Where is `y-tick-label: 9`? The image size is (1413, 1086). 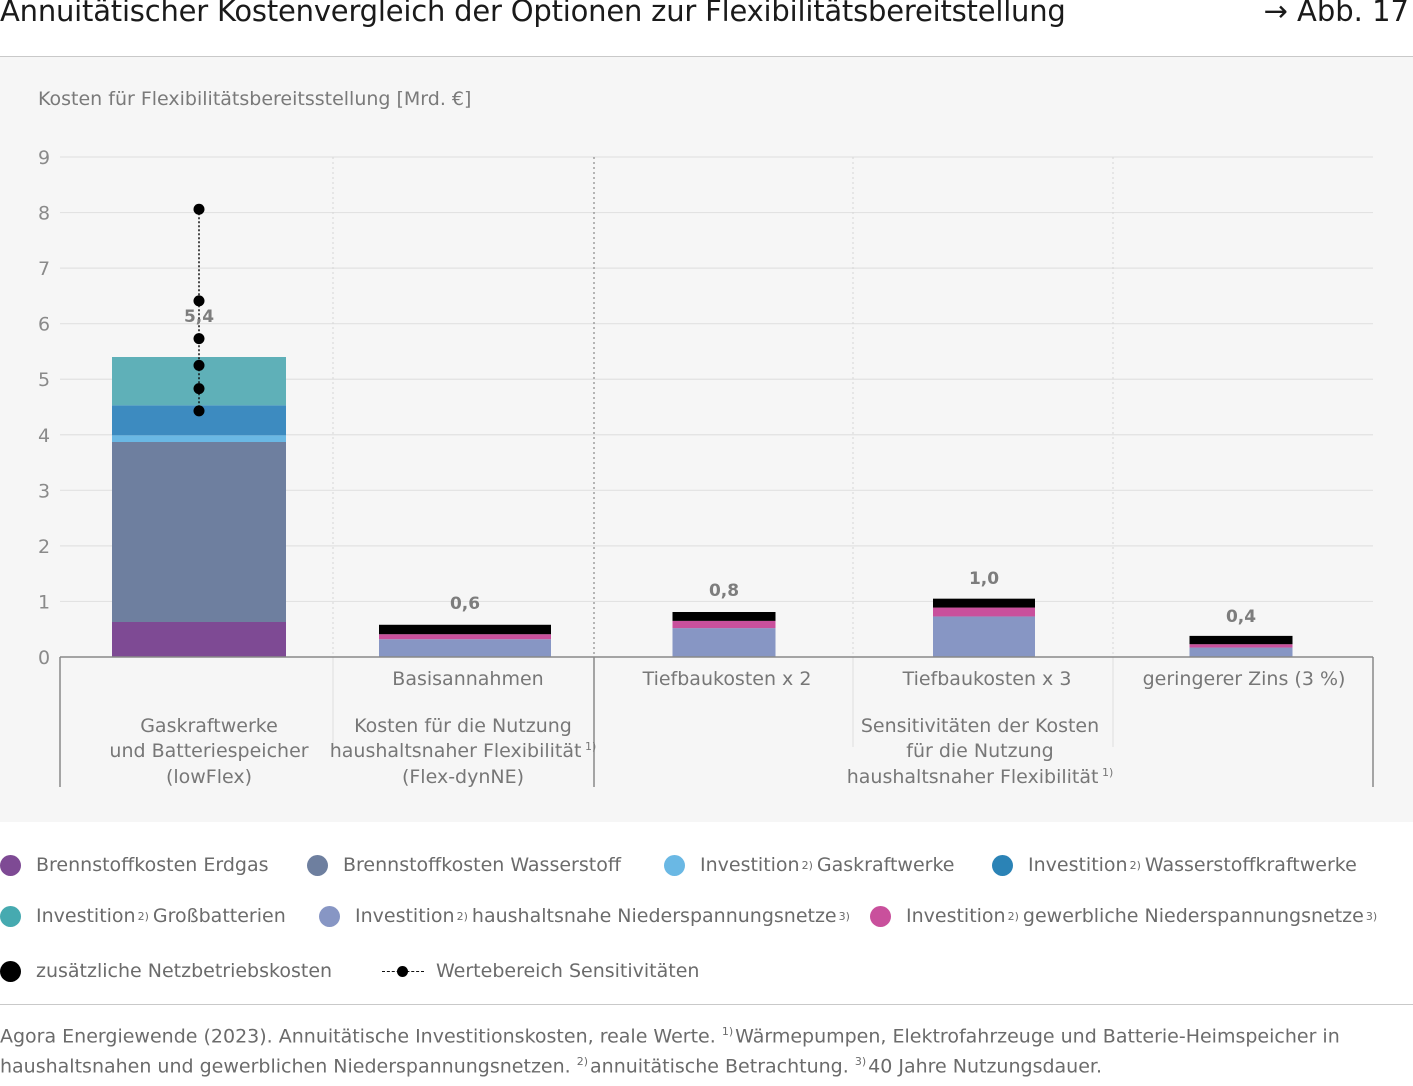
y-tick-label: 9 is located at coordinates (44, 158).